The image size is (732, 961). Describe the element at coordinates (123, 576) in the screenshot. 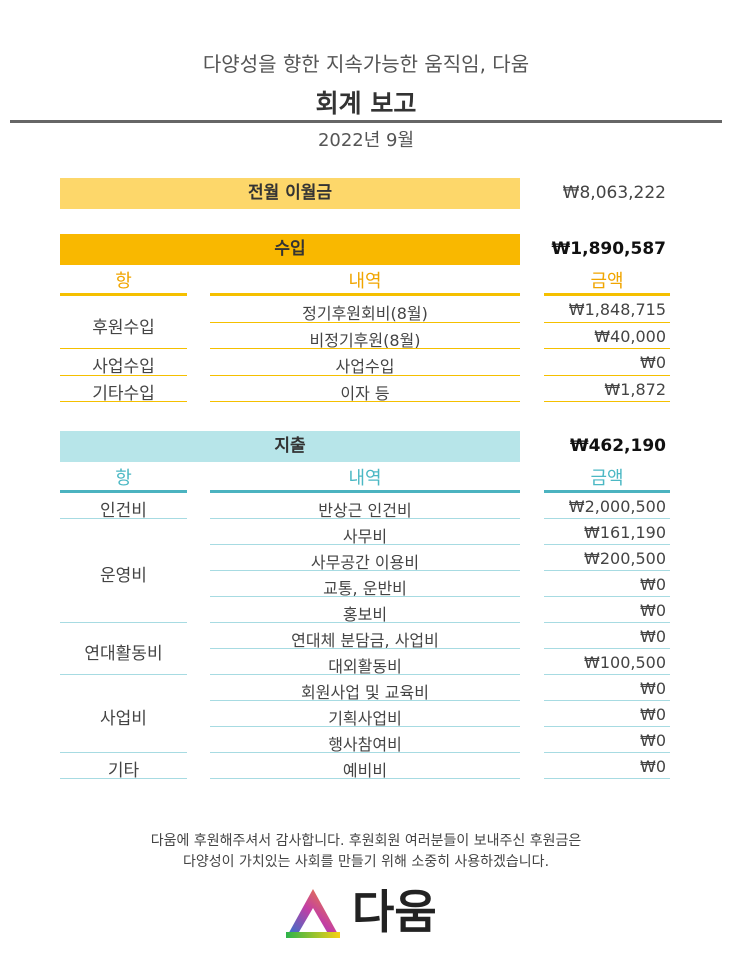

I see `expense-item: 운영비` at that location.